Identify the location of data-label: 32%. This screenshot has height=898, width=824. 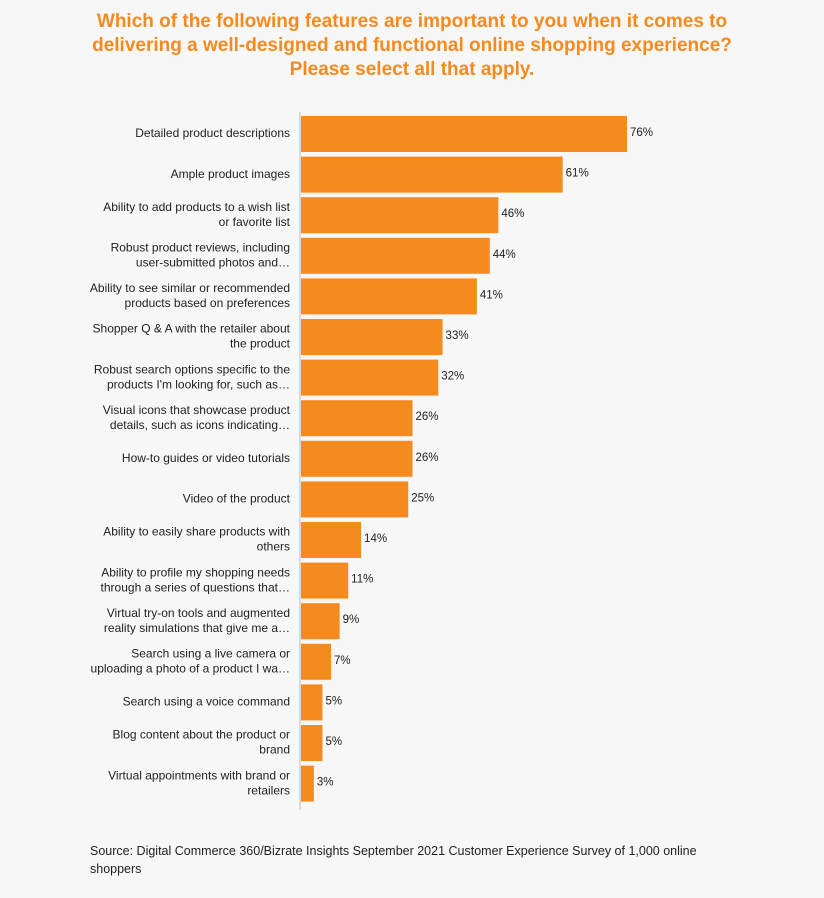
(452, 377).